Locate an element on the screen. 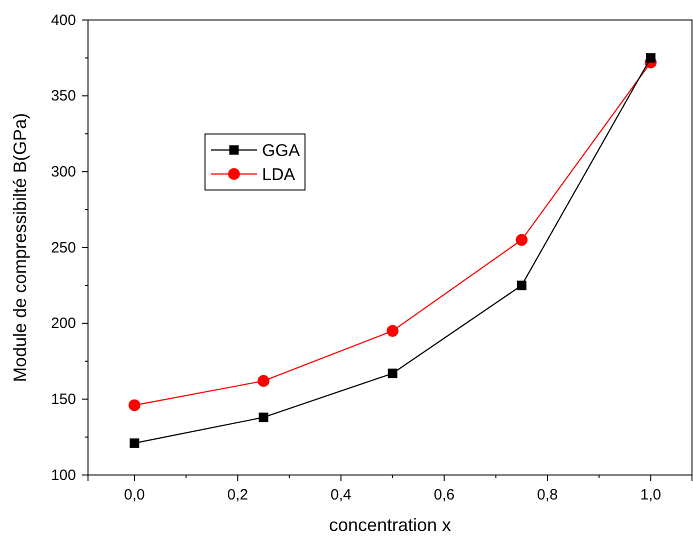  x-axis-title: concentration x is located at coordinates (390, 525).